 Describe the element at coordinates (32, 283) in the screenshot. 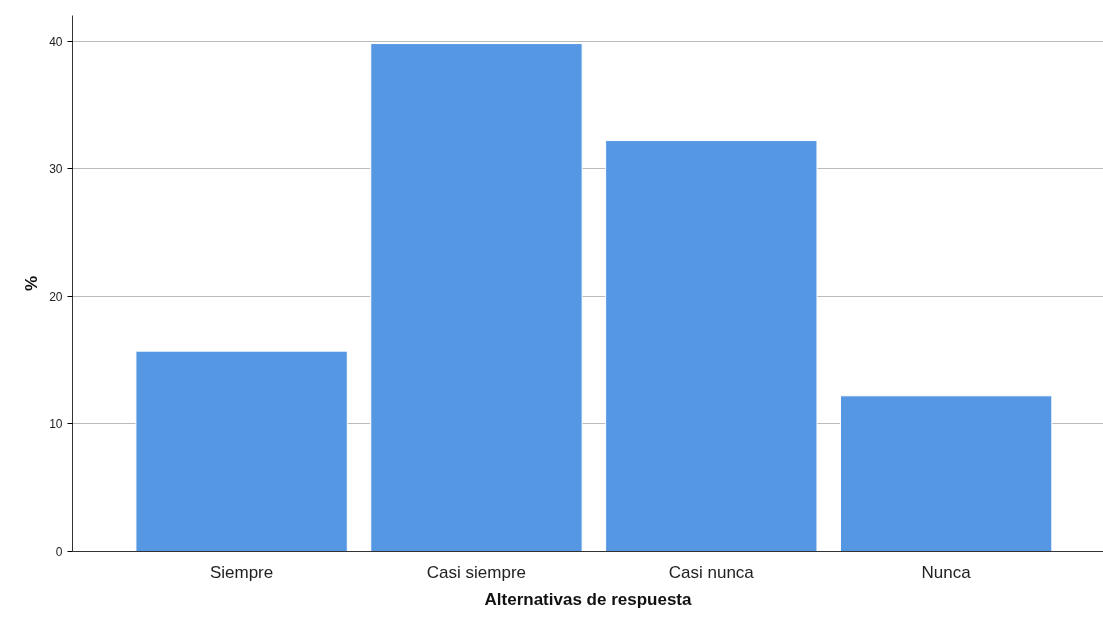

I see `y-axis-title: %` at that location.